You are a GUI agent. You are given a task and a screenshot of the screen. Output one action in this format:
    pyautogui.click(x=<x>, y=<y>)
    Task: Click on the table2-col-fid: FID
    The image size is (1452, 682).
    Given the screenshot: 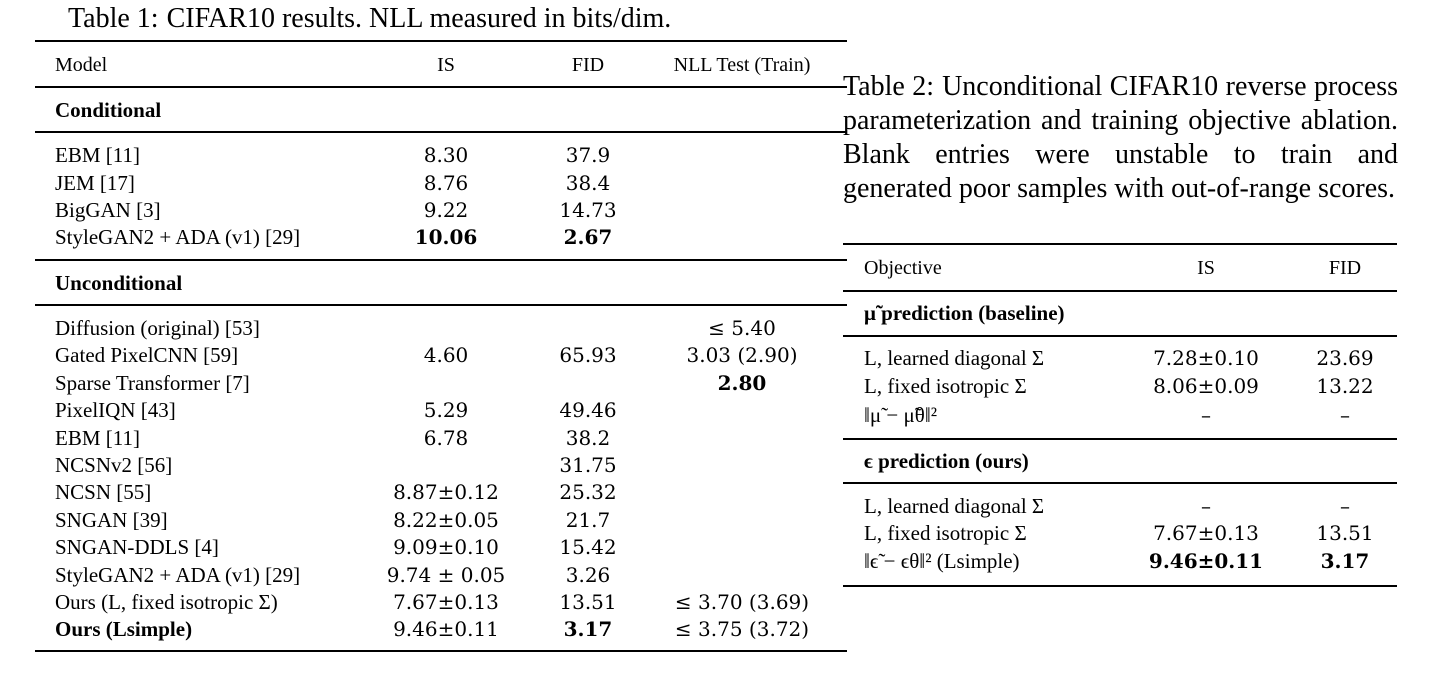 What is the action you would take?
    pyautogui.click(x=1345, y=268)
    